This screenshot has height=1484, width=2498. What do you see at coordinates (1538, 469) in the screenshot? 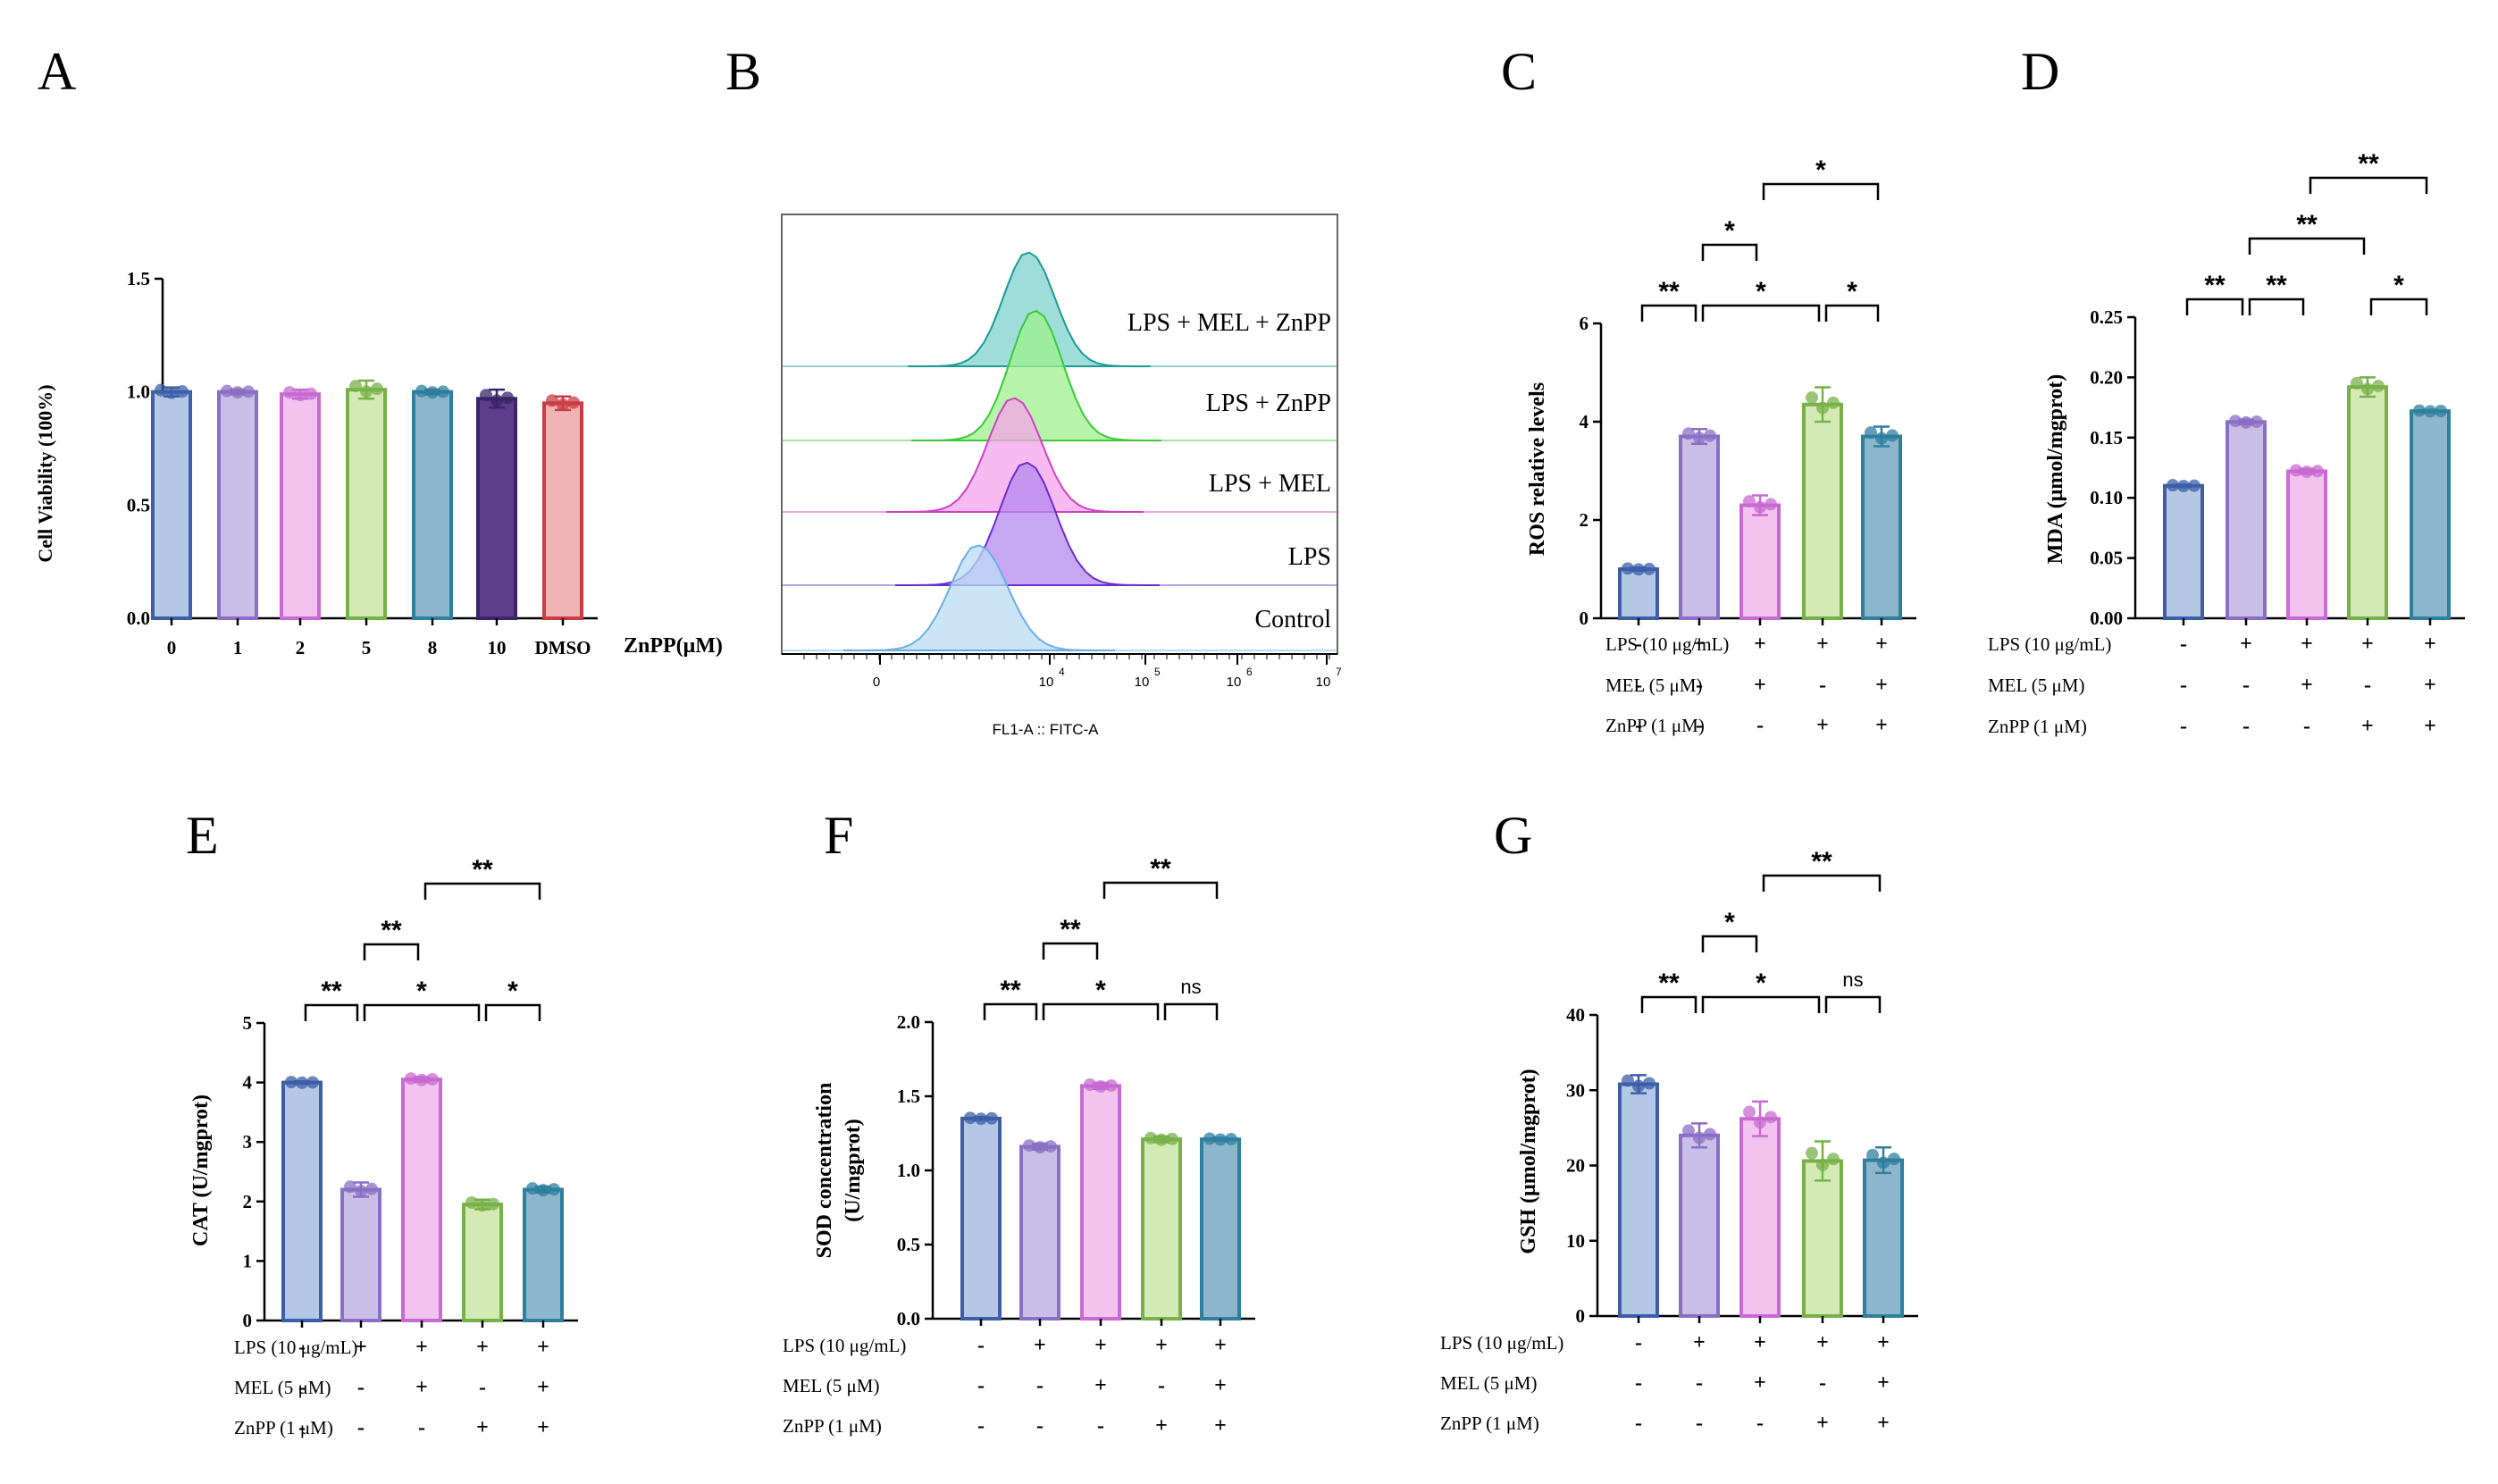
I see `y-axis-label: ROS relative levels` at bounding box center [1538, 469].